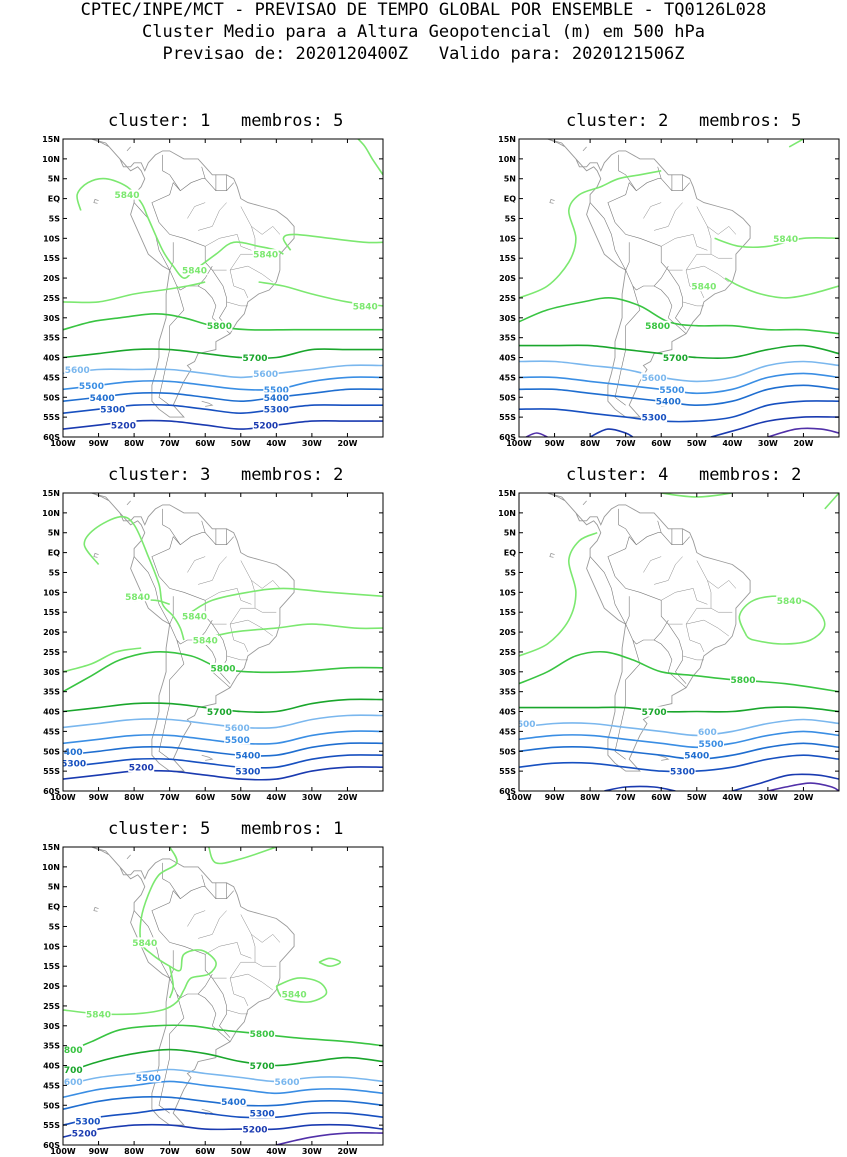 This screenshot has height=1157, width=847. Describe the element at coordinates (226, 121) in the screenshot. I see `cluster-1-title: cluster: 1 membros: 5` at that location.